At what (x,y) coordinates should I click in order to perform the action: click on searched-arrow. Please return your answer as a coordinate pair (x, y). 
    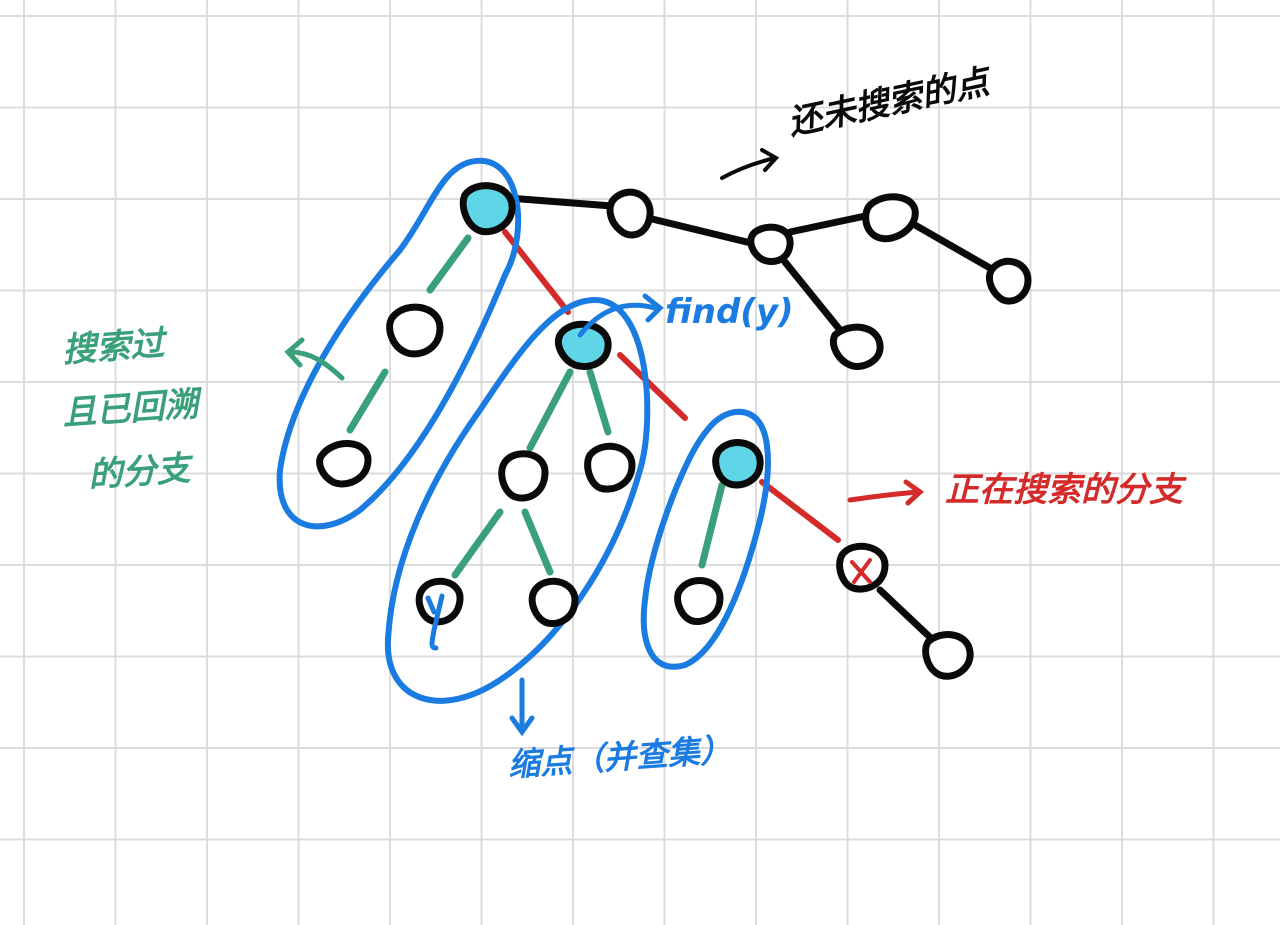
    Looking at the image, I should click on (314, 359).